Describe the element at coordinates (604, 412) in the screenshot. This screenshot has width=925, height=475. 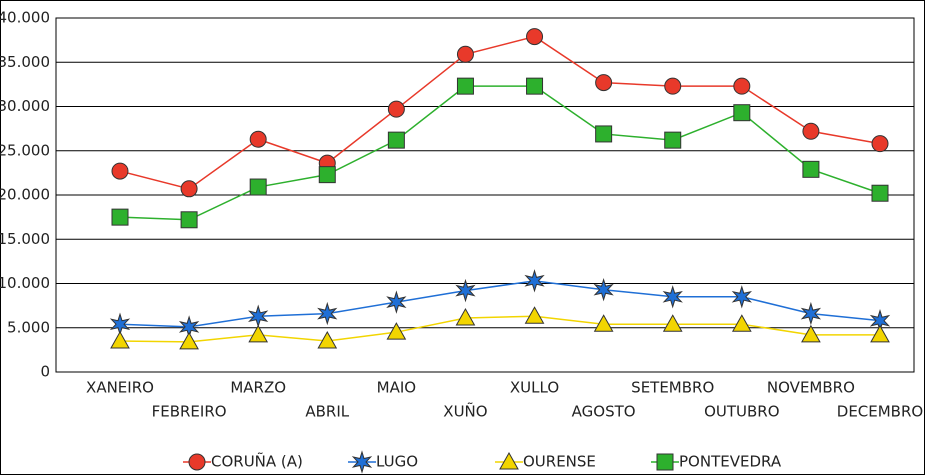
I see `x-tick-label: AGOSTO` at that location.